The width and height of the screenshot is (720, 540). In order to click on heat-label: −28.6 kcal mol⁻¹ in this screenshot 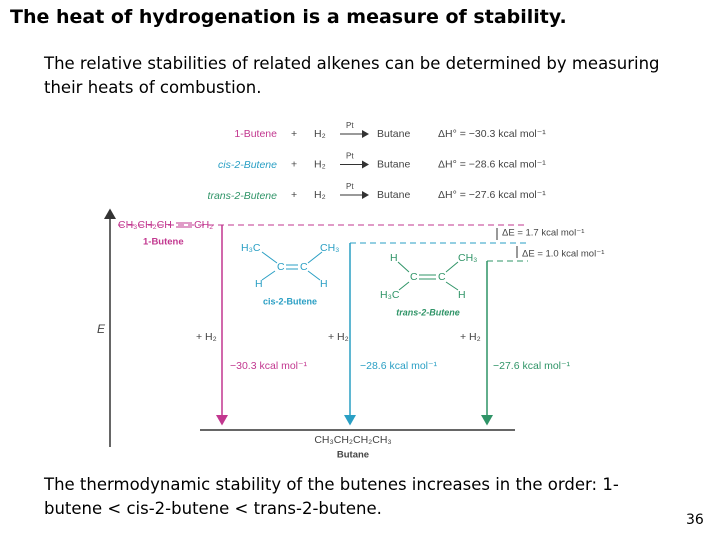, I will do `click(399, 366)`.